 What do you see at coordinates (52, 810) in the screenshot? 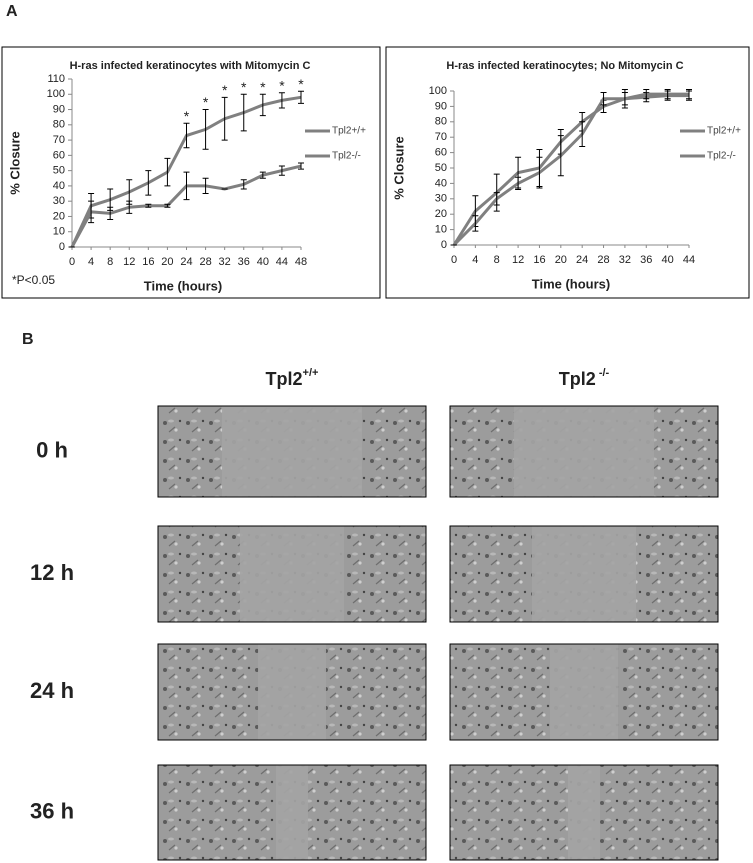
I see `row-label: 36 h` at bounding box center [52, 810].